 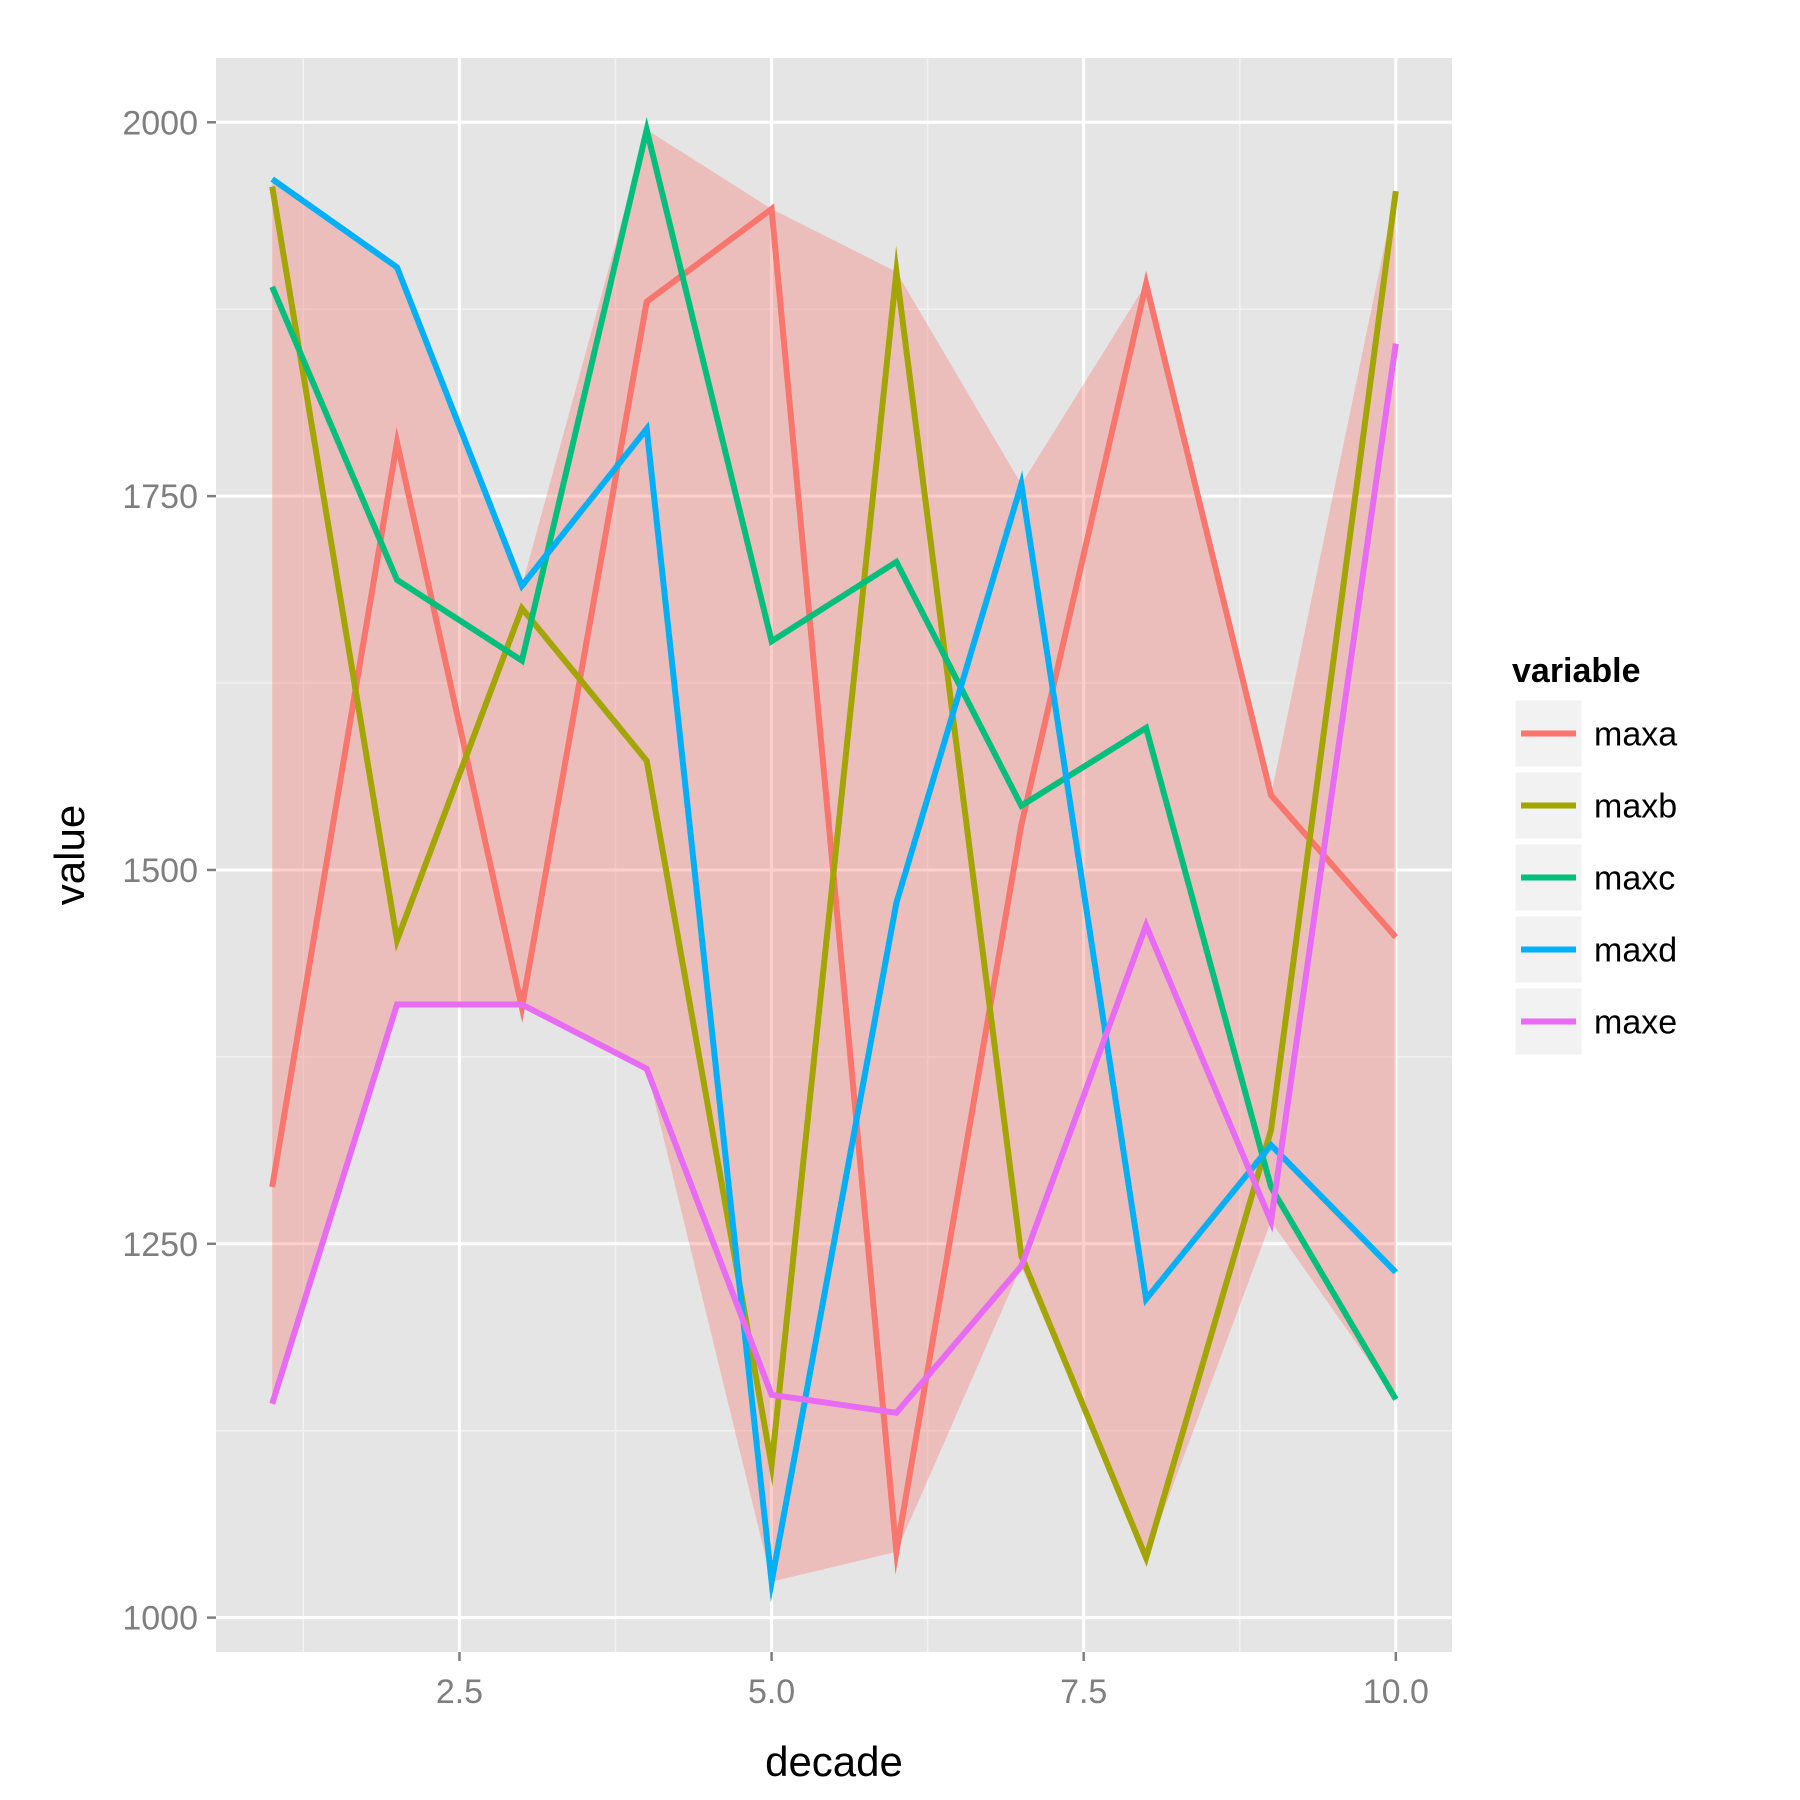 What do you see at coordinates (1635, 951) in the screenshot?
I see `legend-label: maxd` at bounding box center [1635, 951].